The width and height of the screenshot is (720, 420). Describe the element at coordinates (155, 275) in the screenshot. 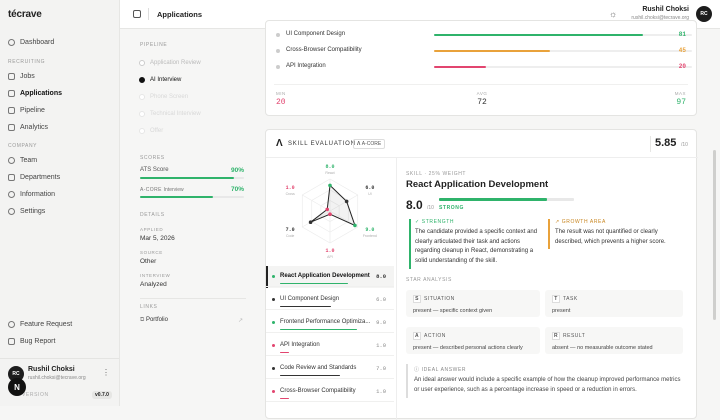

I see `interview-label: INTERVIEW` at that location.